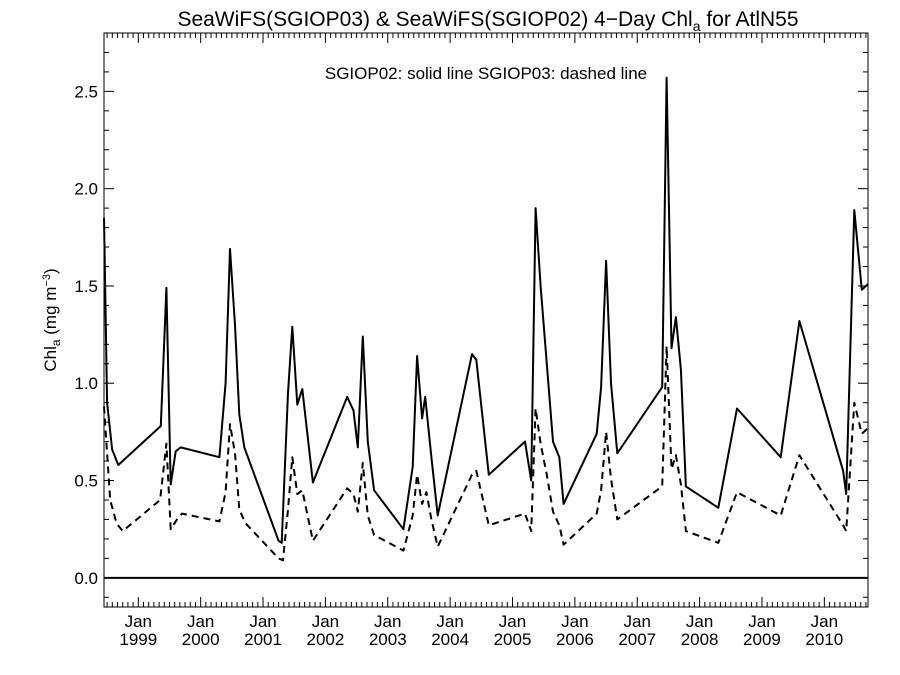 This screenshot has width=900, height=675. I want to click on chart-title-tail: for AtlN55, so click(749, 19).